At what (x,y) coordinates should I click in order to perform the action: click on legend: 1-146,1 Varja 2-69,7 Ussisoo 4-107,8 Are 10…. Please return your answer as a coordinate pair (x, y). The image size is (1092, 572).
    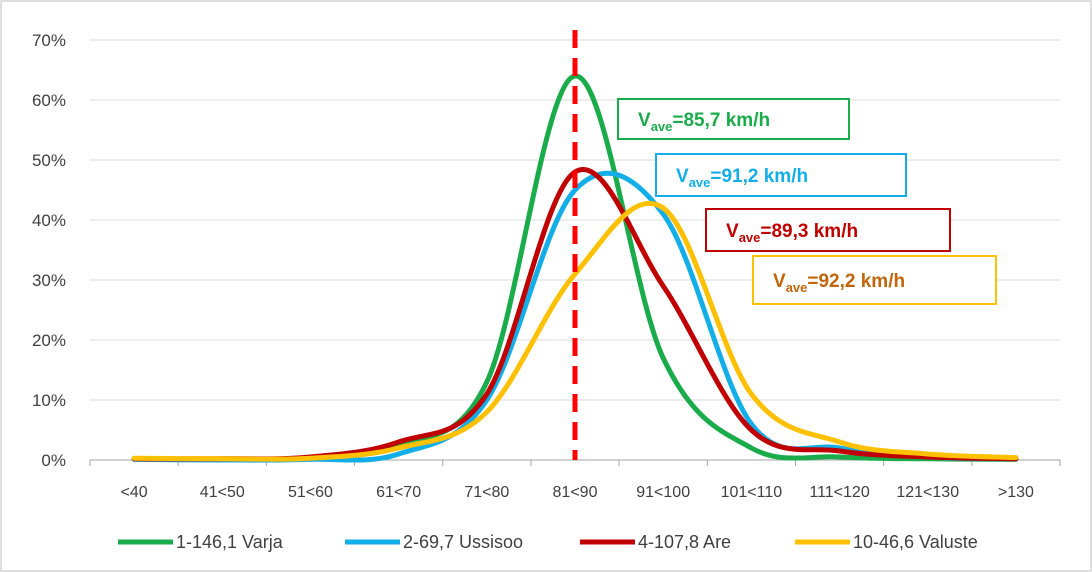
    Looking at the image, I should click on (548, 542).